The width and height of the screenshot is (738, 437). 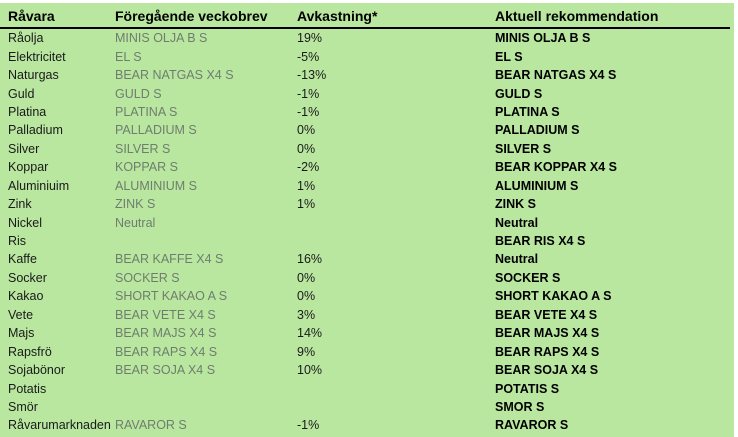 What do you see at coordinates (59, 425) in the screenshot?
I see `commodity-name-cell: Råvarumarknaden` at bounding box center [59, 425].